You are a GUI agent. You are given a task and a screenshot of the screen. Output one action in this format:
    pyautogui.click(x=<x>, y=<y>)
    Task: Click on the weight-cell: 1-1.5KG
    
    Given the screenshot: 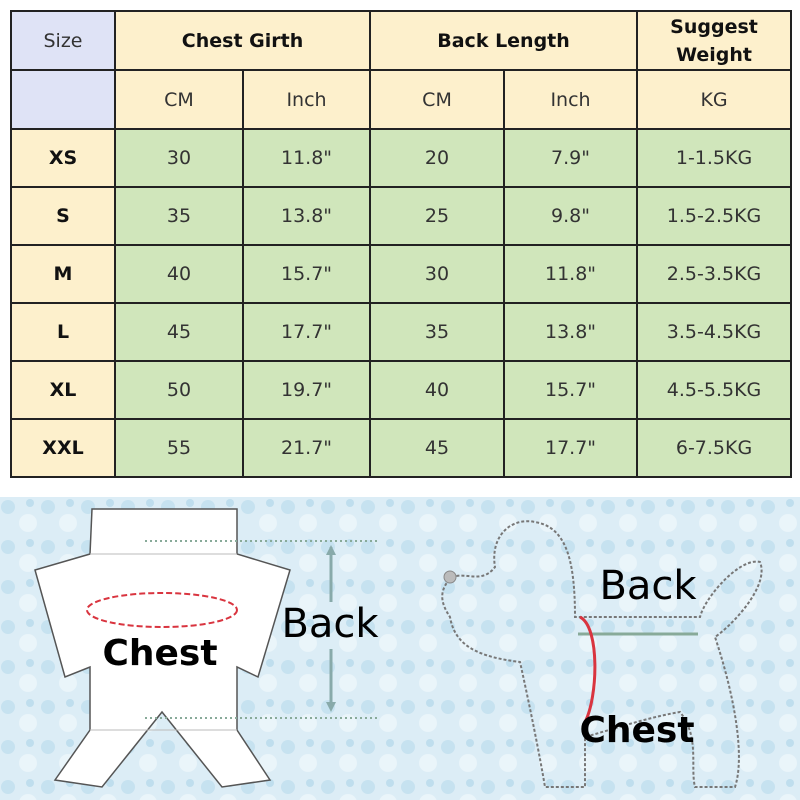 What is the action you would take?
    pyautogui.click(x=714, y=158)
    